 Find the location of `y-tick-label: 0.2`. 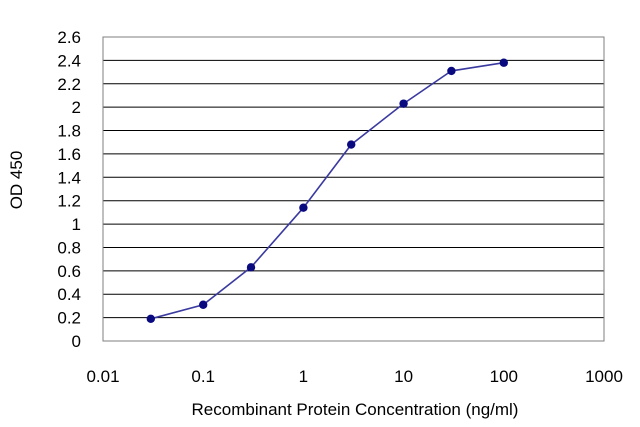

y-tick-label: 0.2 is located at coordinates (69, 318).